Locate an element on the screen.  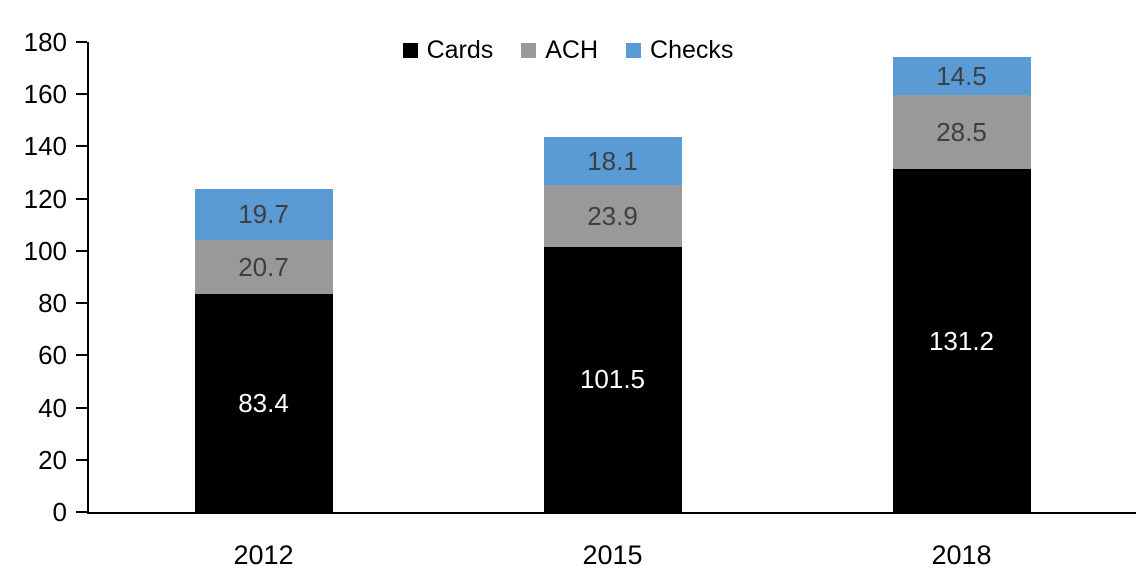
segment-ach-2018: 28.5 is located at coordinates (961, 132).